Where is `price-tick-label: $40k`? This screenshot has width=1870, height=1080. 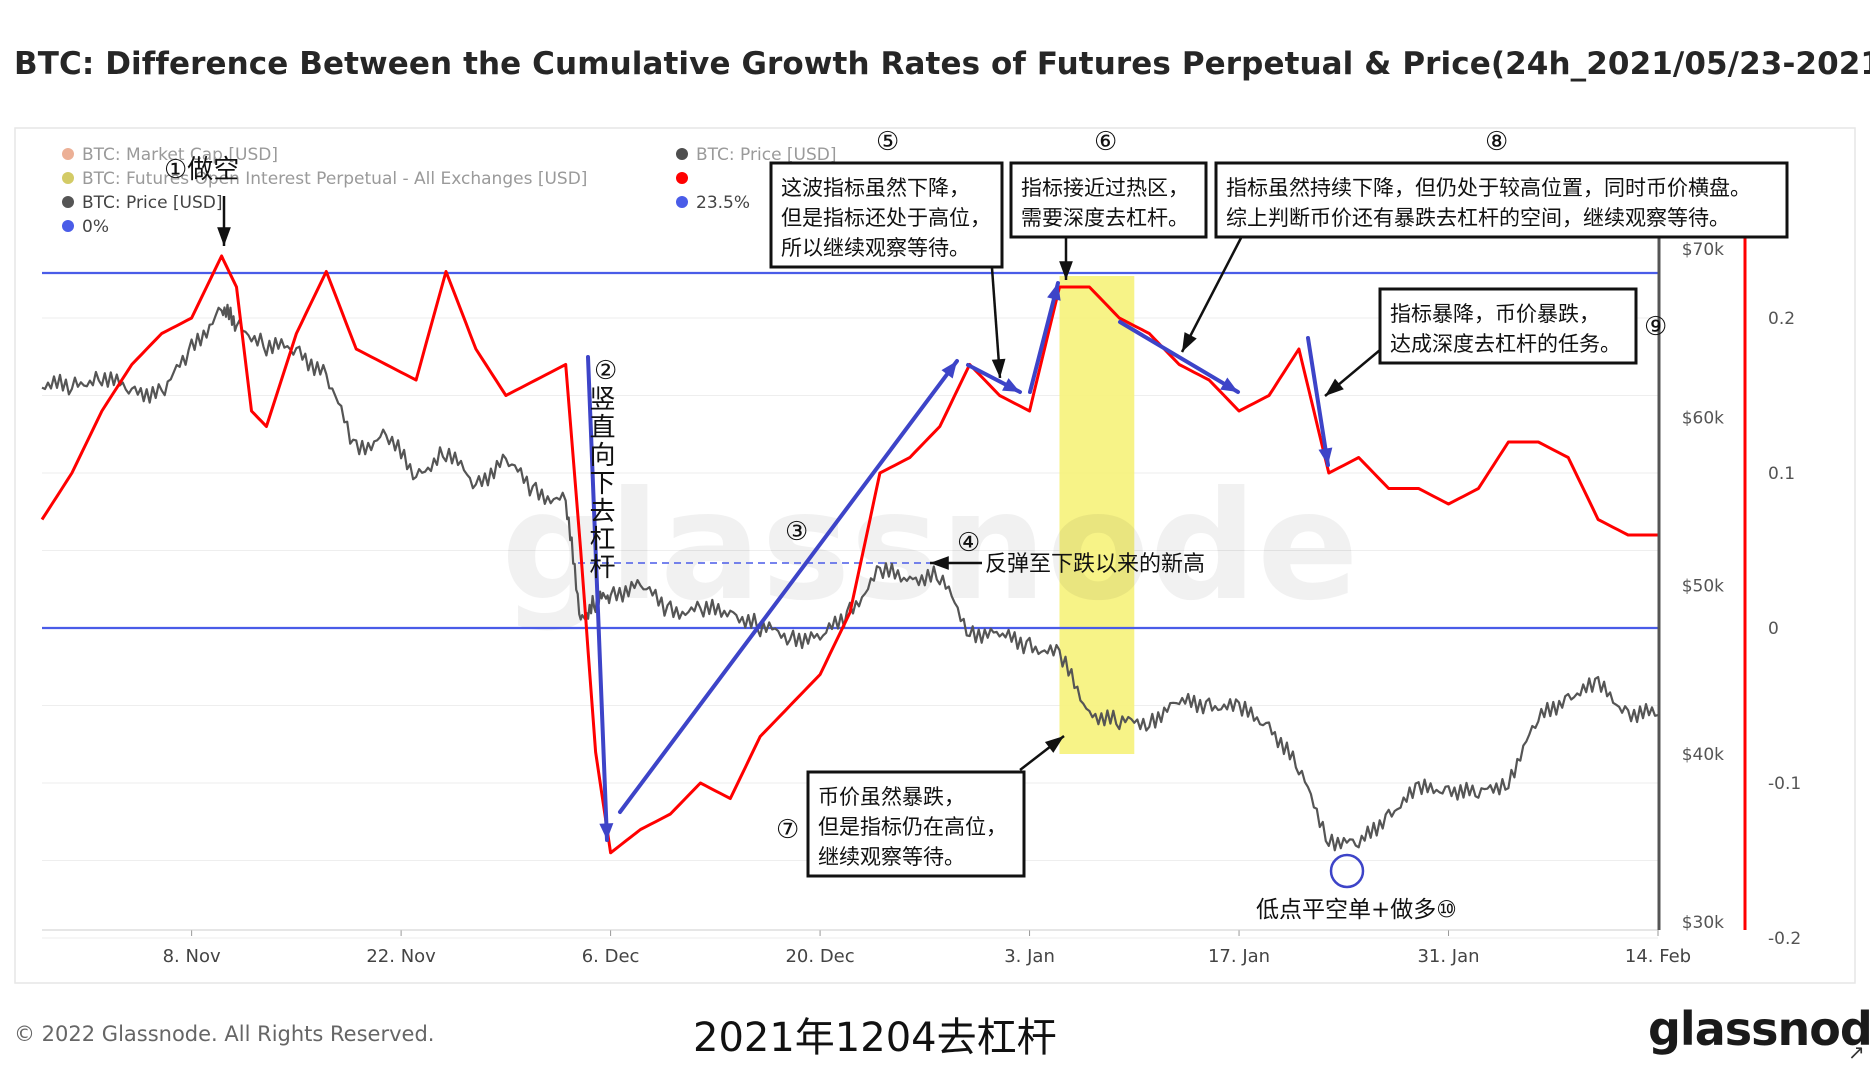
price-tick-label: $40k is located at coordinates (1703, 755).